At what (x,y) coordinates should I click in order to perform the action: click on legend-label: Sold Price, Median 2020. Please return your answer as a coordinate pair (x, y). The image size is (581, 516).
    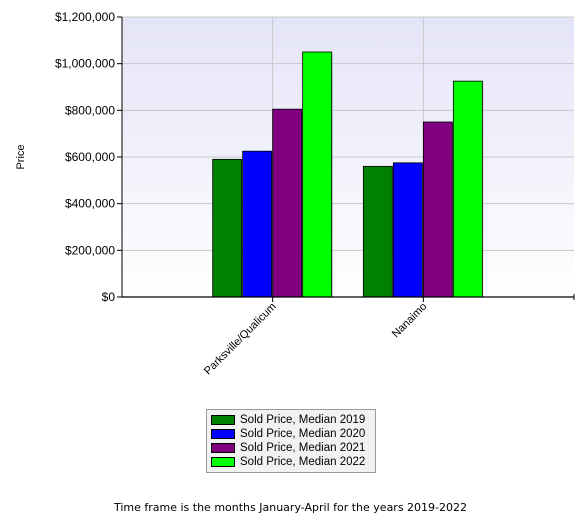
    Looking at the image, I should click on (303, 434).